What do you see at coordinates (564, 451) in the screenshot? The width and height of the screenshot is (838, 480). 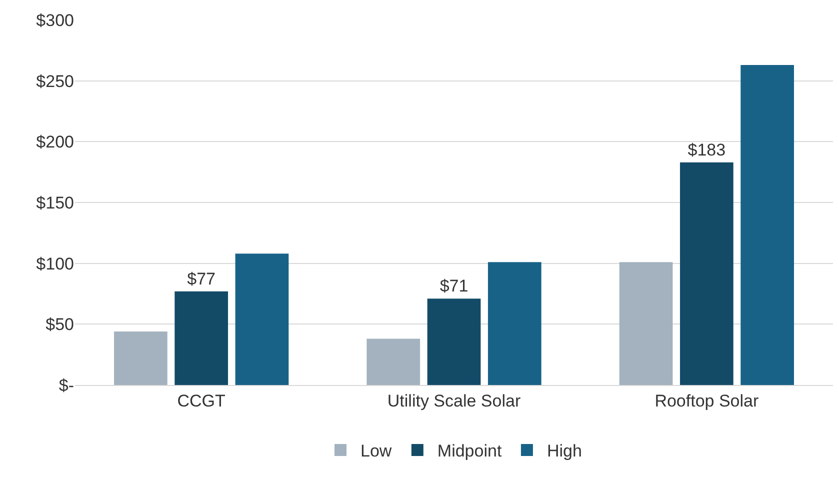 I see `legend-label: High` at bounding box center [564, 451].